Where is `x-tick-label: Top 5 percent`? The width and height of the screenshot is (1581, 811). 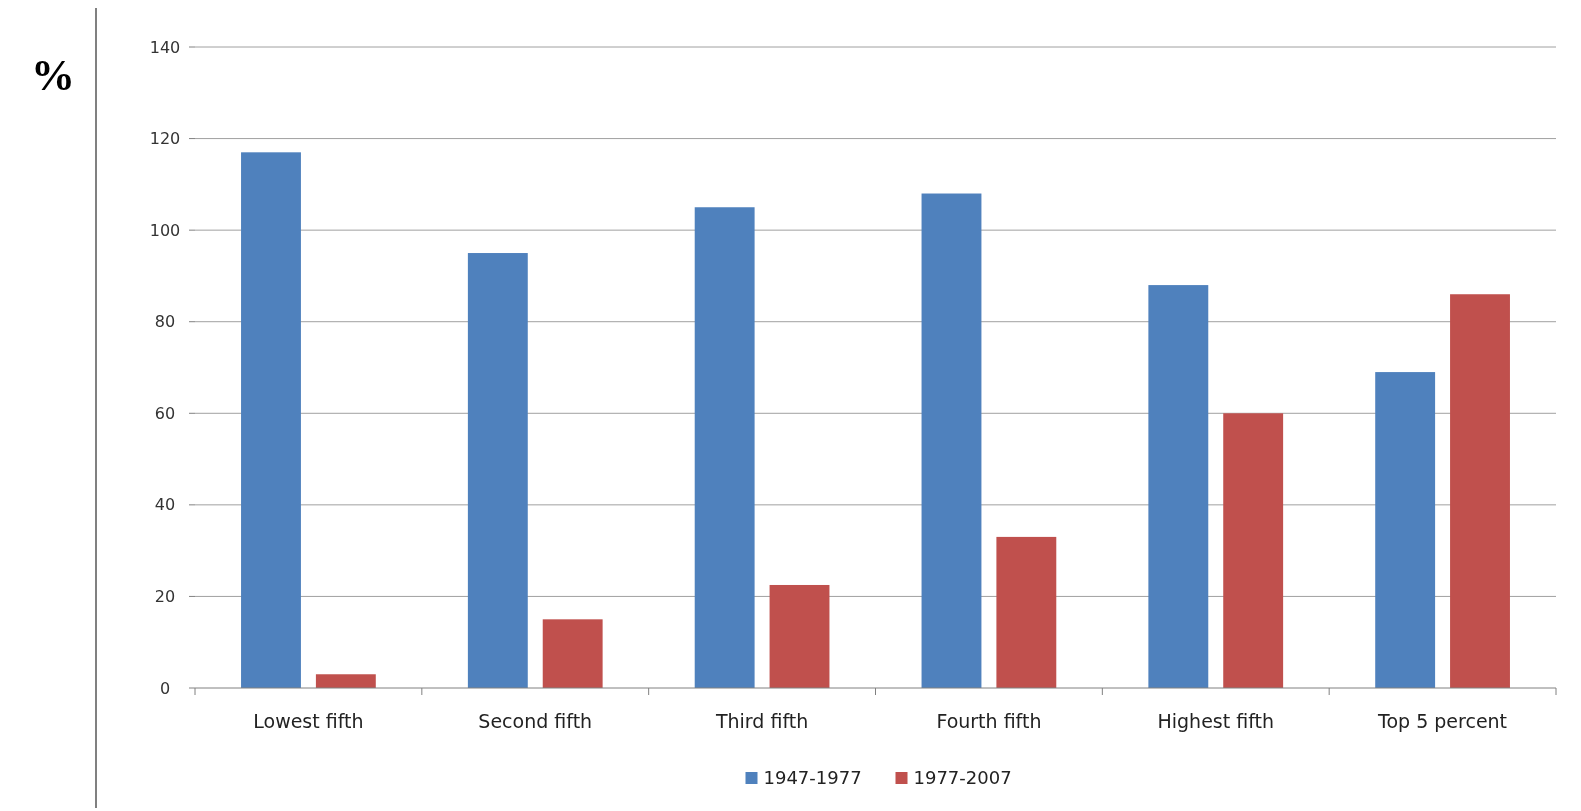
x-tick-label: Top 5 percent is located at coordinates (1442, 721).